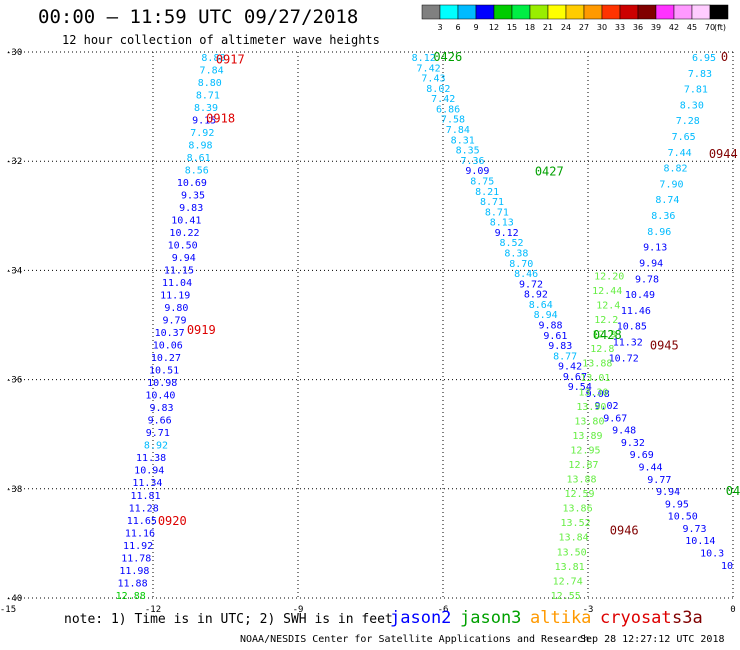 The width and height of the screenshot is (740, 650). What do you see at coordinates (615, 418) in the screenshot?
I see `swh-value: 9.67` at bounding box center [615, 418].